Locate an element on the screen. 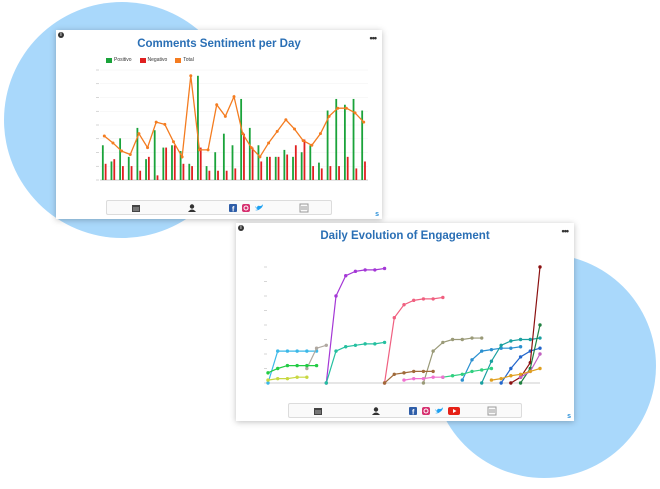  youtube-icon is located at coordinates (454, 410).